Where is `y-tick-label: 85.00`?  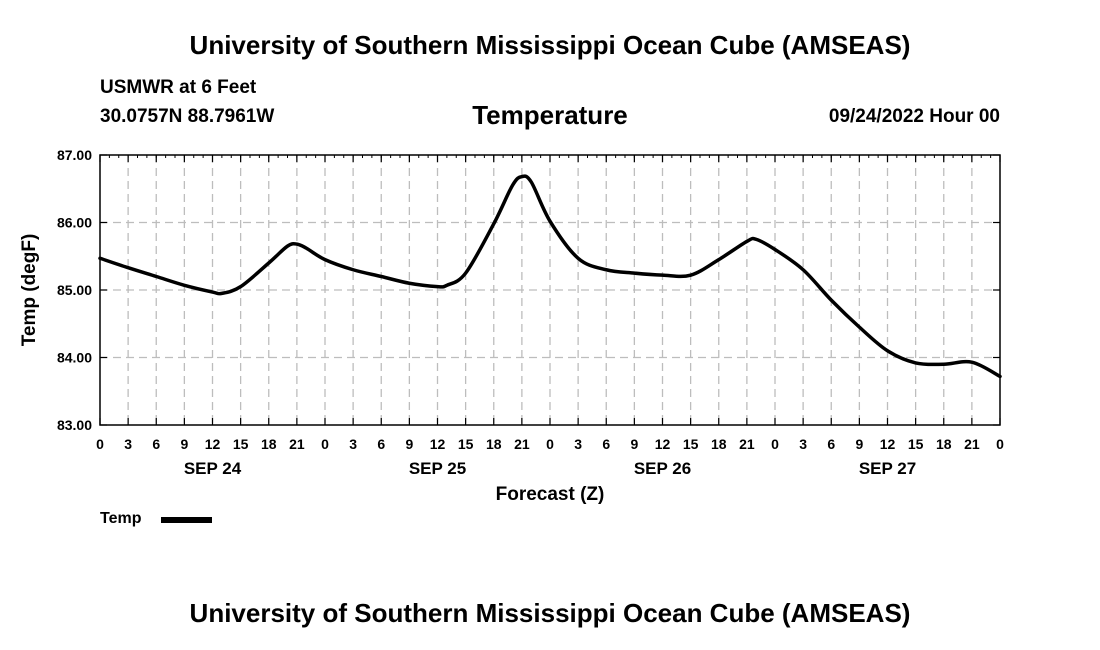
y-tick-label: 85.00 is located at coordinates (74, 290).